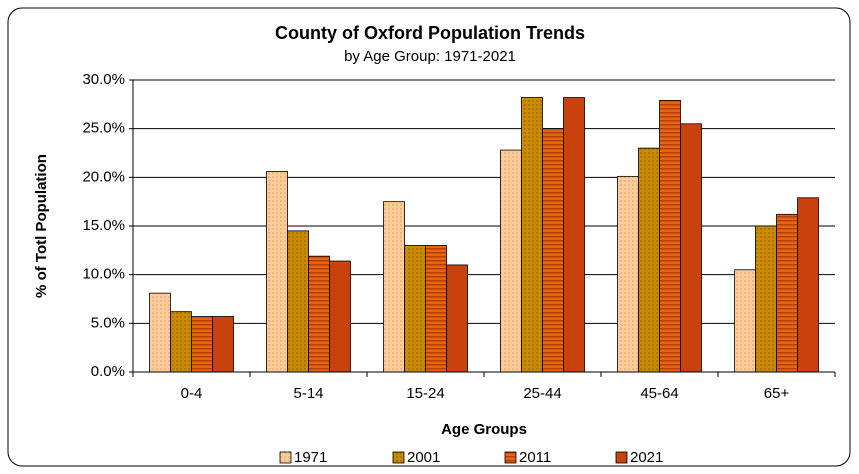  What do you see at coordinates (108, 322) in the screenshot?
I see `y-tick-label: 5.0%` at bounding box center [108, 322].